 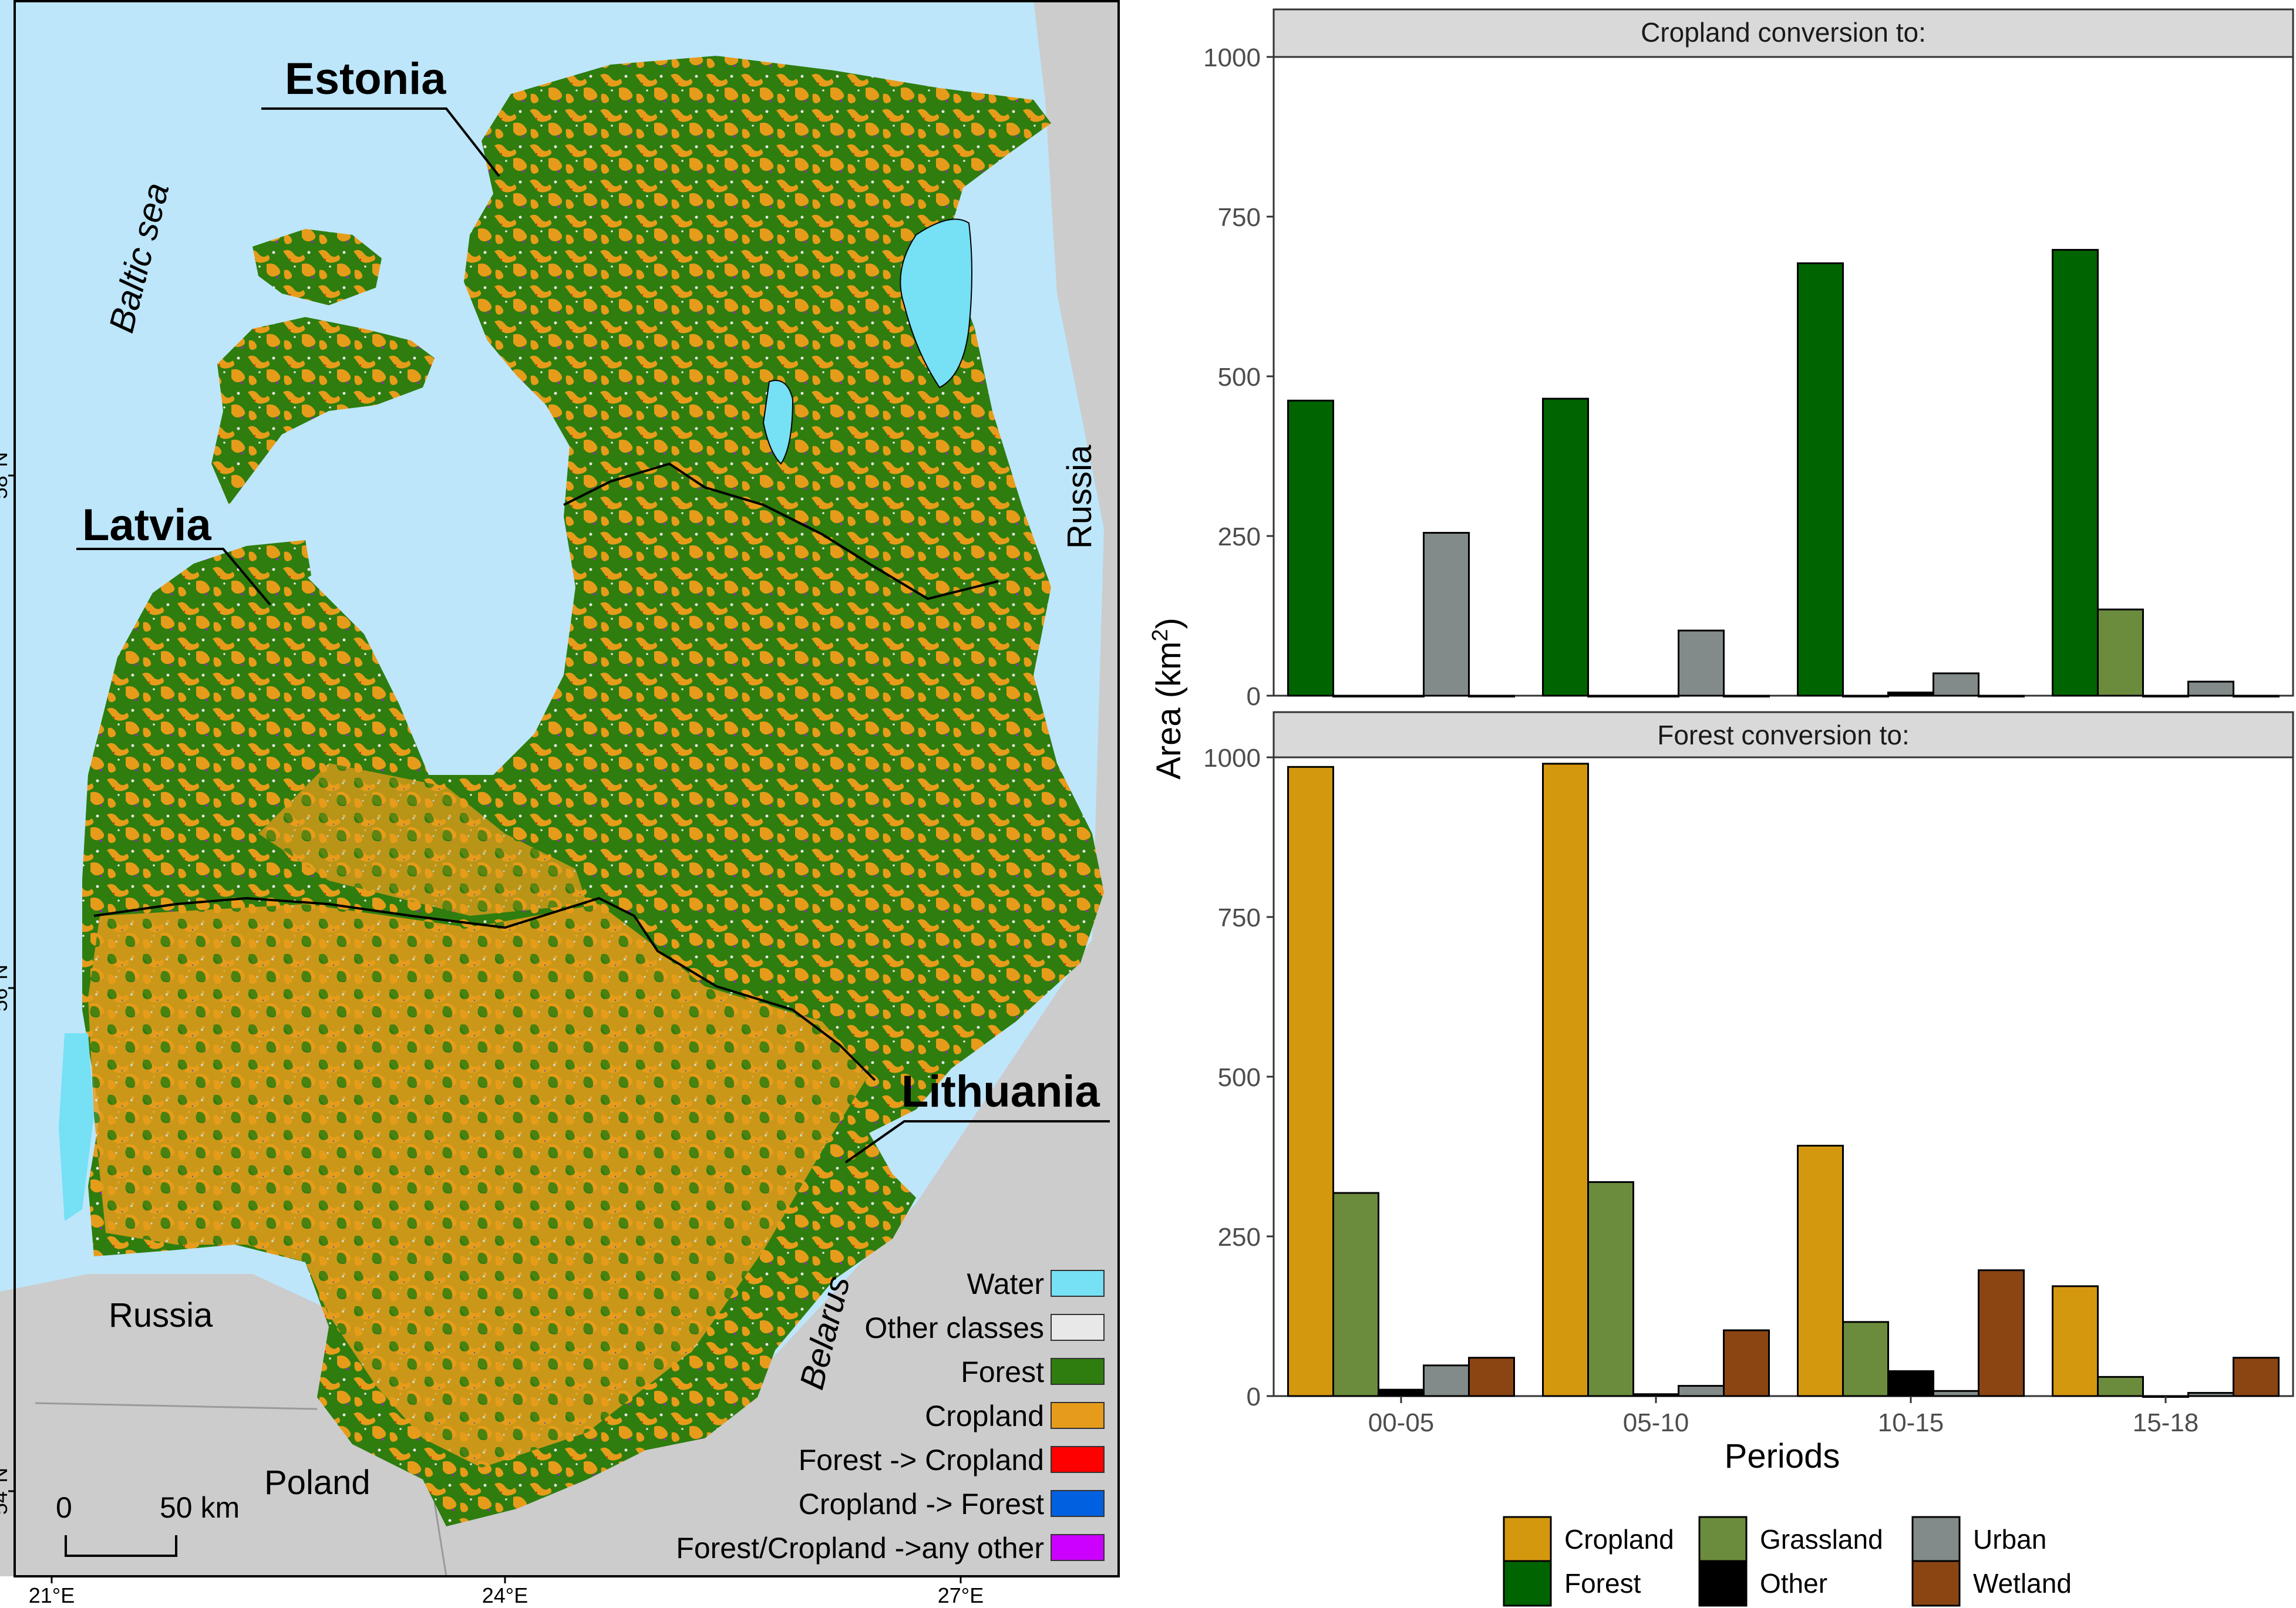 I want to click on hiiumaa-island, so click(x=317, y=267).